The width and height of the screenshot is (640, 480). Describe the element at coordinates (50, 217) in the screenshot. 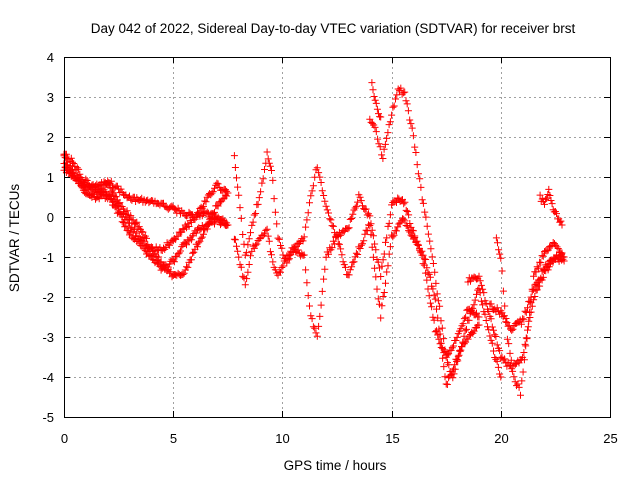

I see `y-tick-label: 0` at that location.